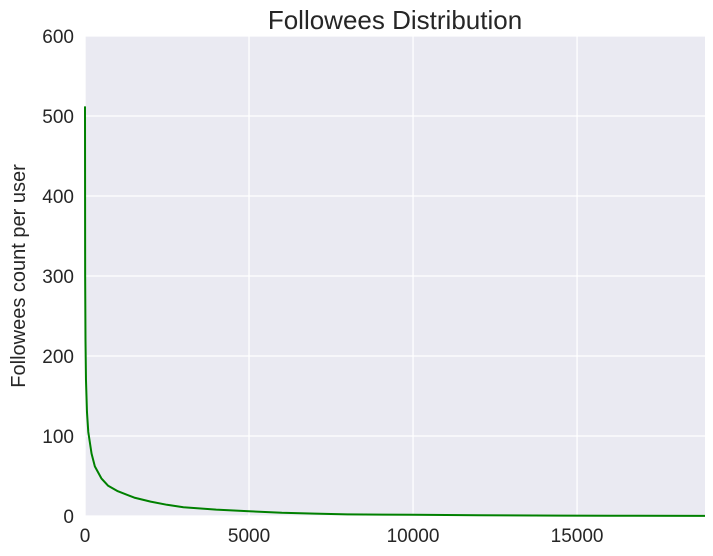 The image size is (713, 556). What do you see at coordinates (249, 536) in the screenshot?
I see `x-tick-label: 5000` at bounding box center [249, 536].